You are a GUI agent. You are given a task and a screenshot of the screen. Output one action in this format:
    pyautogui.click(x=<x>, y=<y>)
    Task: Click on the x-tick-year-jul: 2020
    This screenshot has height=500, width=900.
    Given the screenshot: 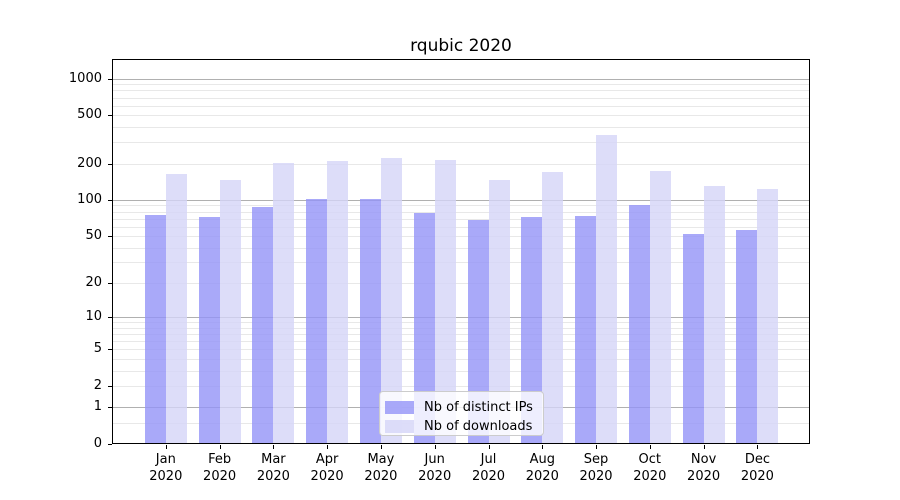 What is the action you would take?
    pyautogui.click(x=488, y=476)
    